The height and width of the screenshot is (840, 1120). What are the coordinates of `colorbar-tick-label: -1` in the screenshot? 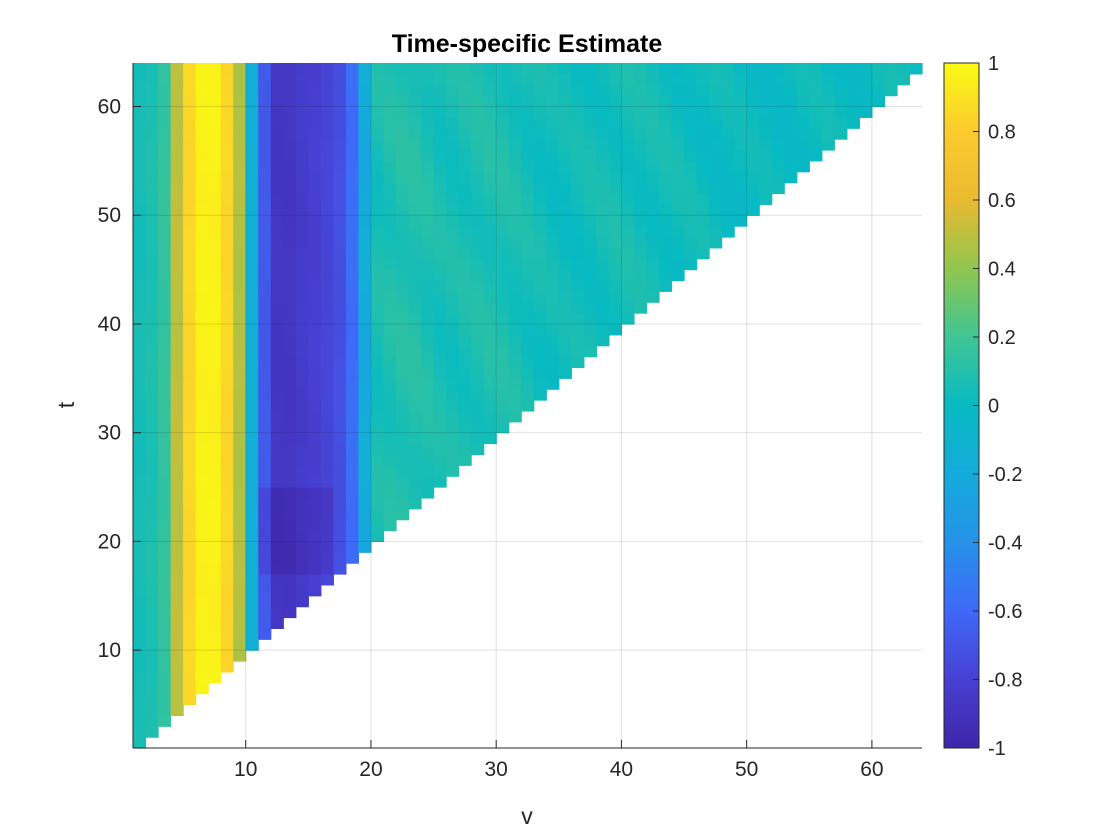 It's located at (997, 749).